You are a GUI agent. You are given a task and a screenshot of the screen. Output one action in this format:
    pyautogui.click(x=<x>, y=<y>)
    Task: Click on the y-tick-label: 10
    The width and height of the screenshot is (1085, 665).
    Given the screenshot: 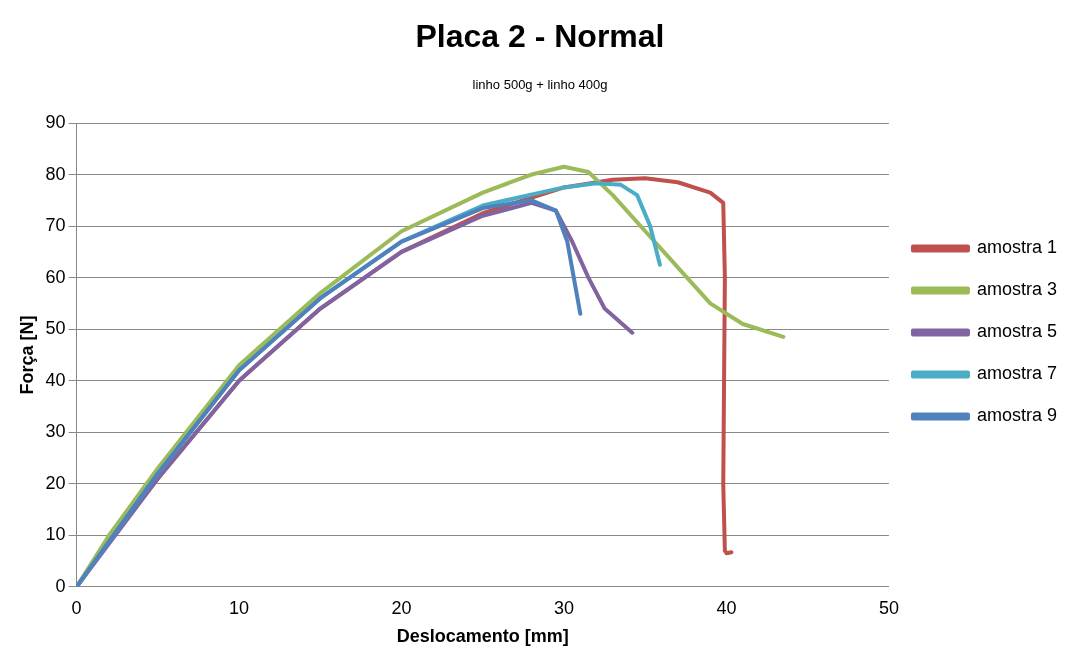 What is the action you would take?
    pyautogui.click(x=55, y=534)
    